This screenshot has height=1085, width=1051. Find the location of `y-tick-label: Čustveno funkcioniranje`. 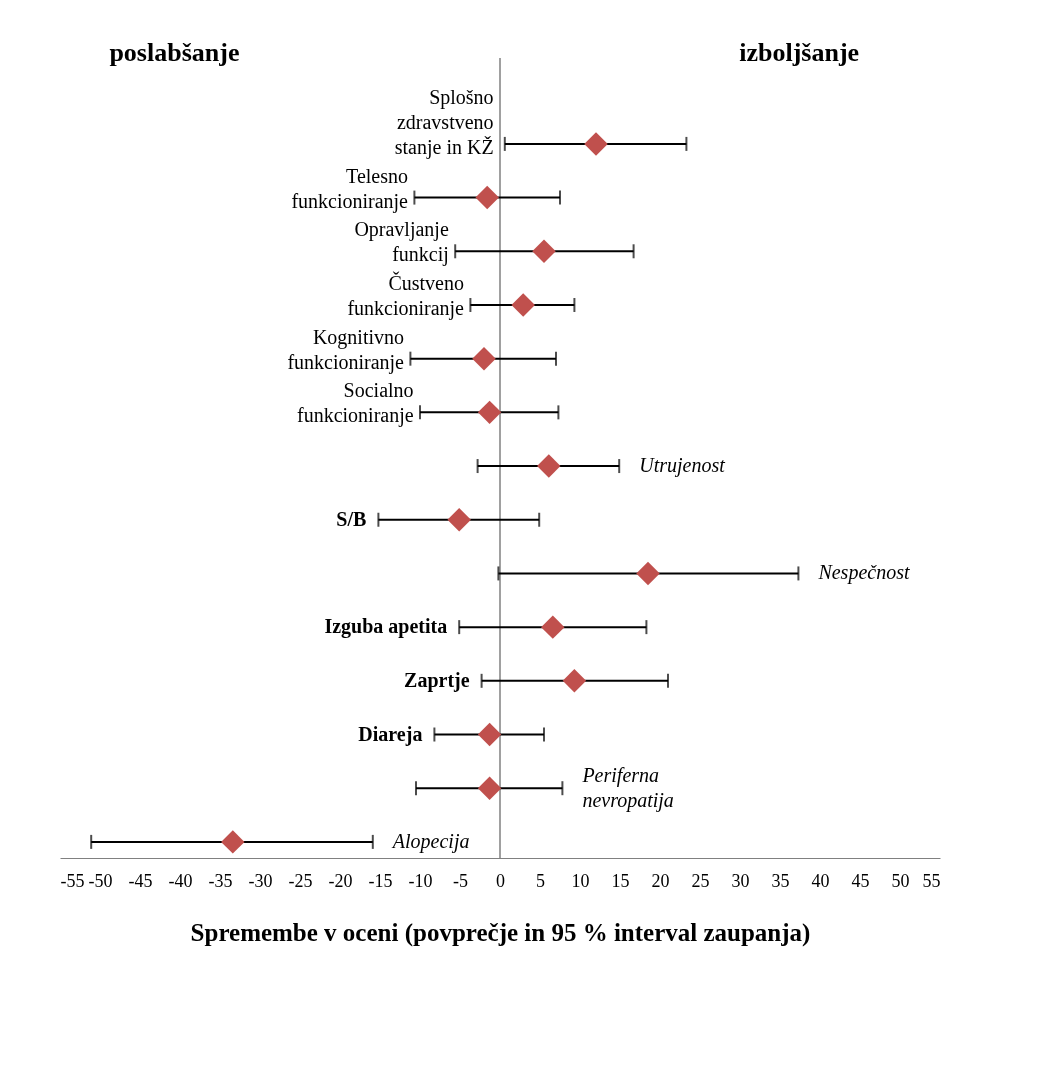

y-tick-label: Čustveno funkcioniranje is located at coordinates (406, 295).